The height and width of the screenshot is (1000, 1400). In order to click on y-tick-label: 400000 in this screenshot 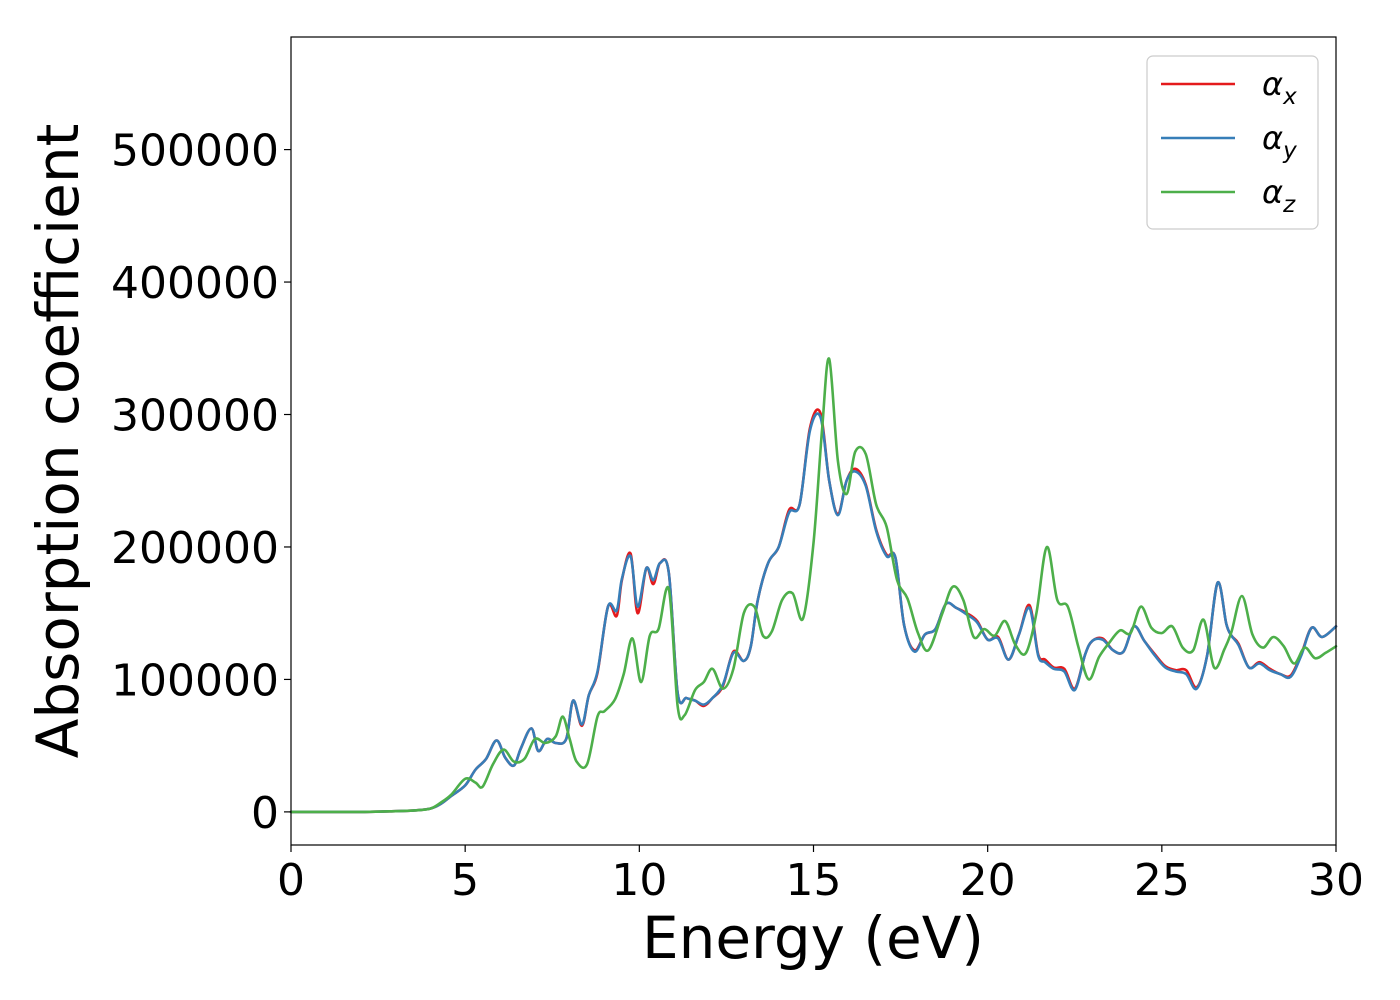, I will do `click(195, 283)`.